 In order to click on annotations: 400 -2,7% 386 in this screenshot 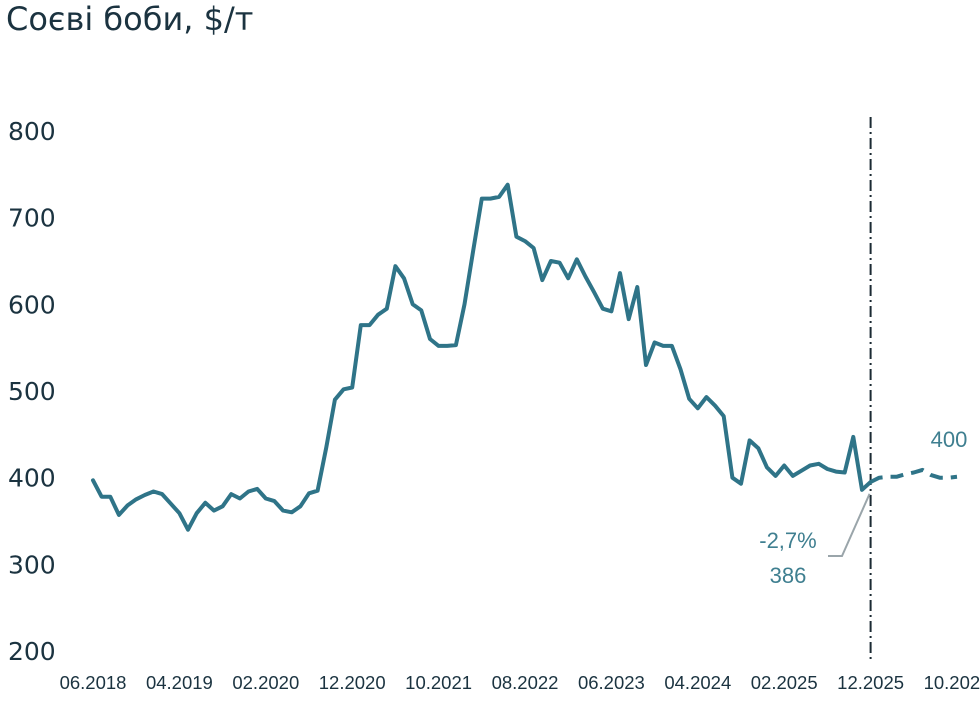, I will do `click(863, 507)`.